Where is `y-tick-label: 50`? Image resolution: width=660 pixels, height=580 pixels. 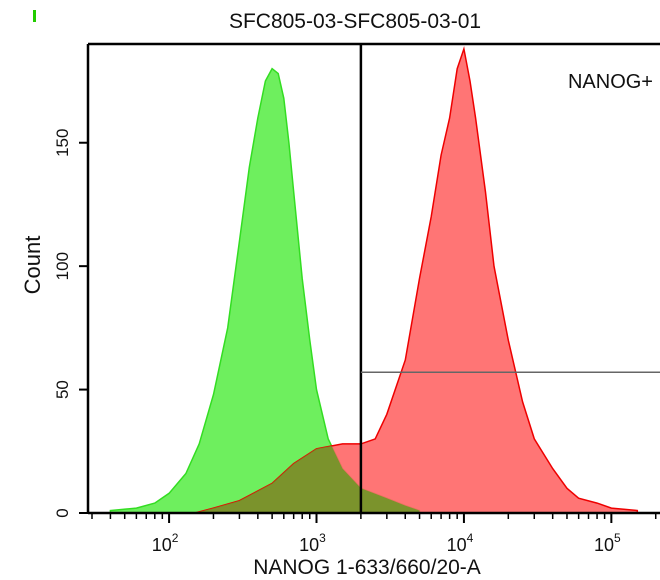
y-tick-label: 50 is located at coordinates (62, 389).